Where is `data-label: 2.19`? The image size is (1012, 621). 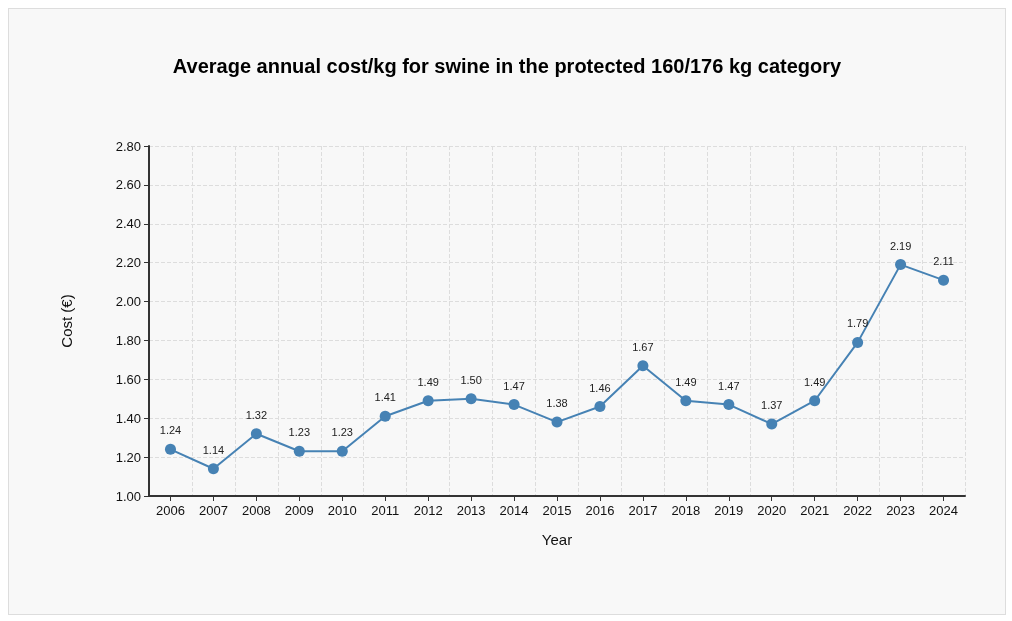
data-label: 2.19 is located at coordinates (900, 245).